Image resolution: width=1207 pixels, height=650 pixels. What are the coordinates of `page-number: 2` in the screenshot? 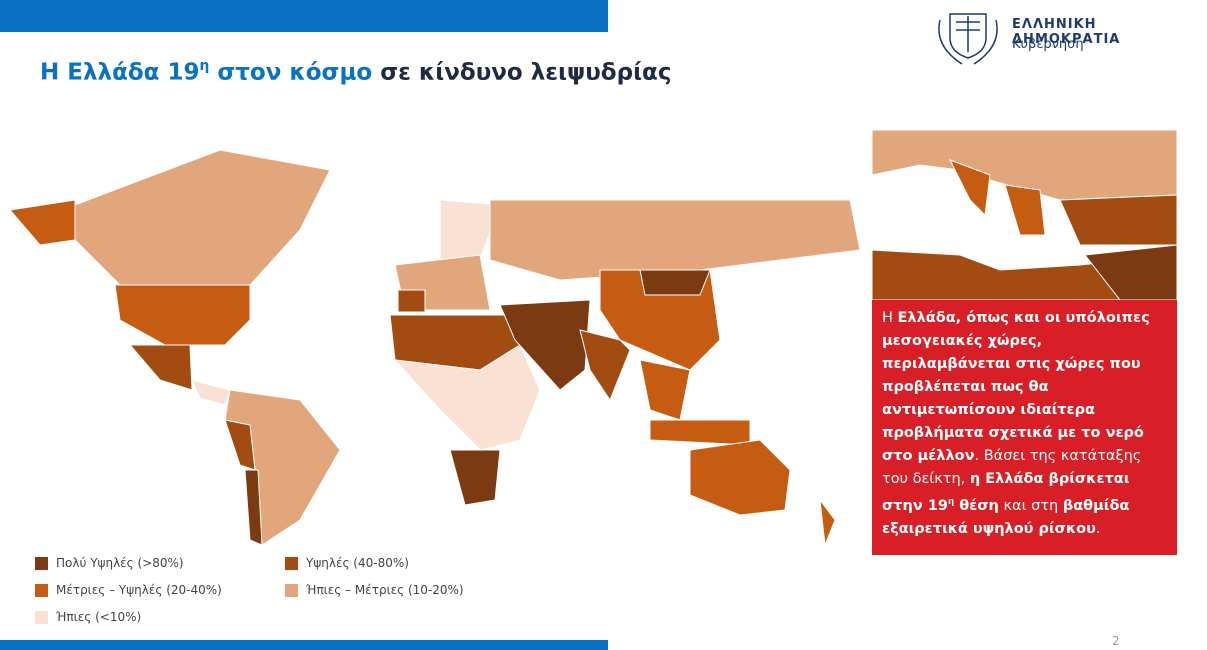 It's located at (1116, 641).